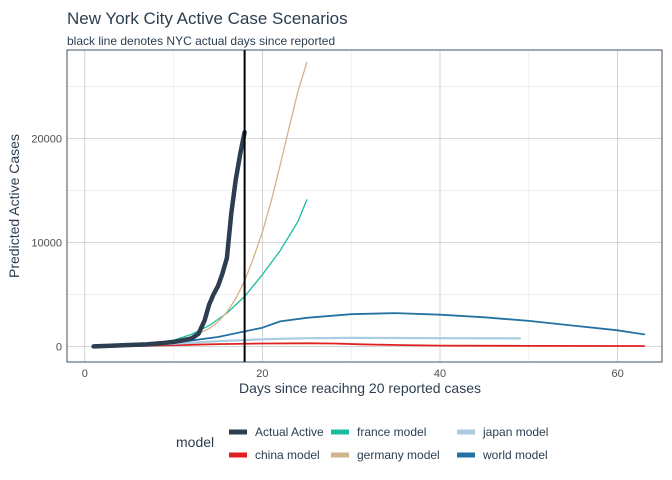  Describe the element at coordinates (289, 432) in the screenshot. I see `legend-label: Actual Active` at that location.